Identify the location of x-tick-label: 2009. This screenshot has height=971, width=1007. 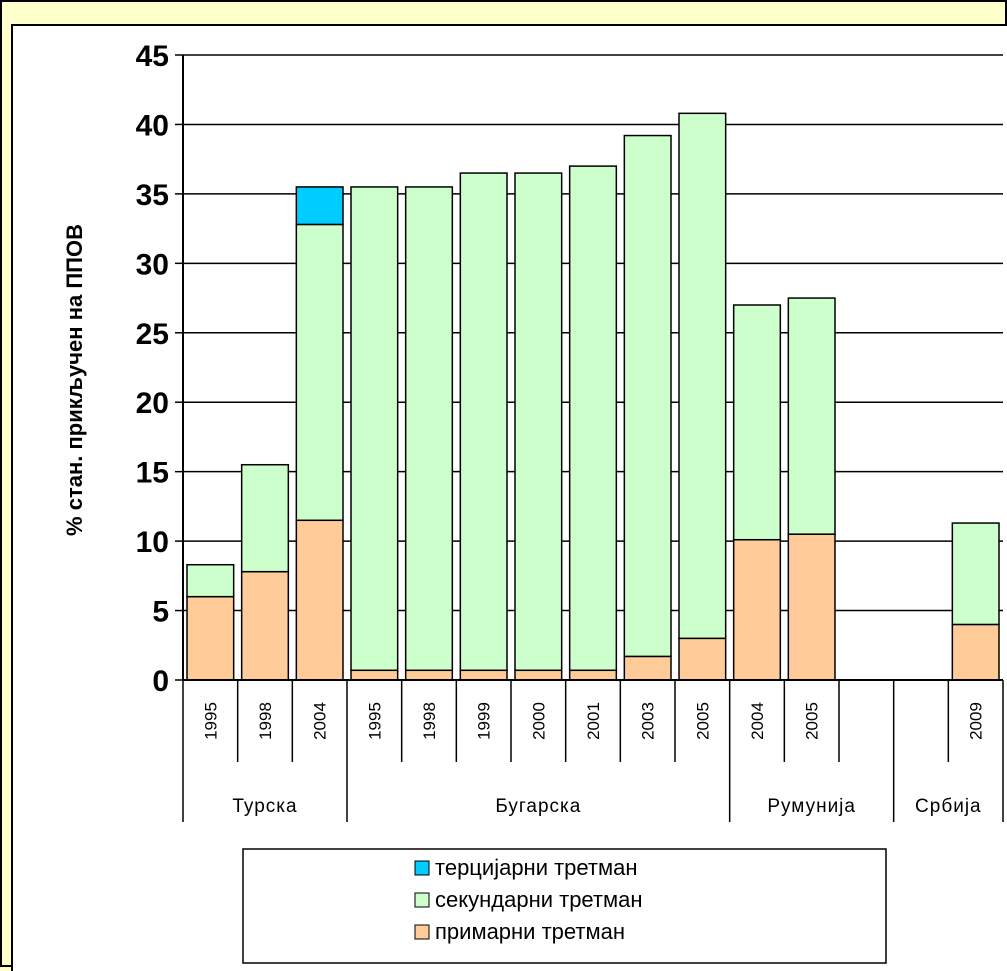
(976, 721).